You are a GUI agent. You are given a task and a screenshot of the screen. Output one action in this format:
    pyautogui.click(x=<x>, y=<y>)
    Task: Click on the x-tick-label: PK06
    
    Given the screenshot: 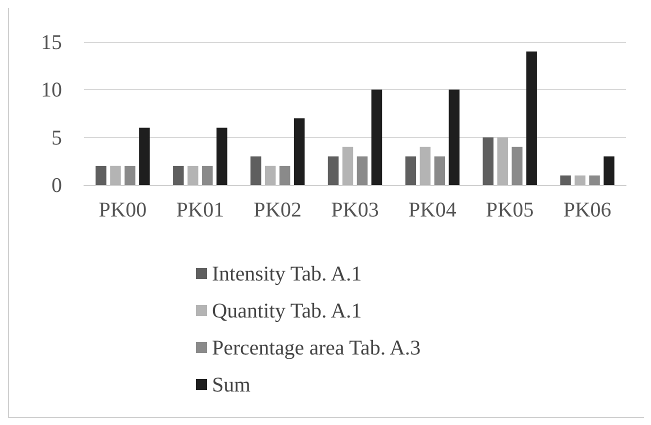 What is the action you would take?
    pyautogui.click(x=587, y=210)
    